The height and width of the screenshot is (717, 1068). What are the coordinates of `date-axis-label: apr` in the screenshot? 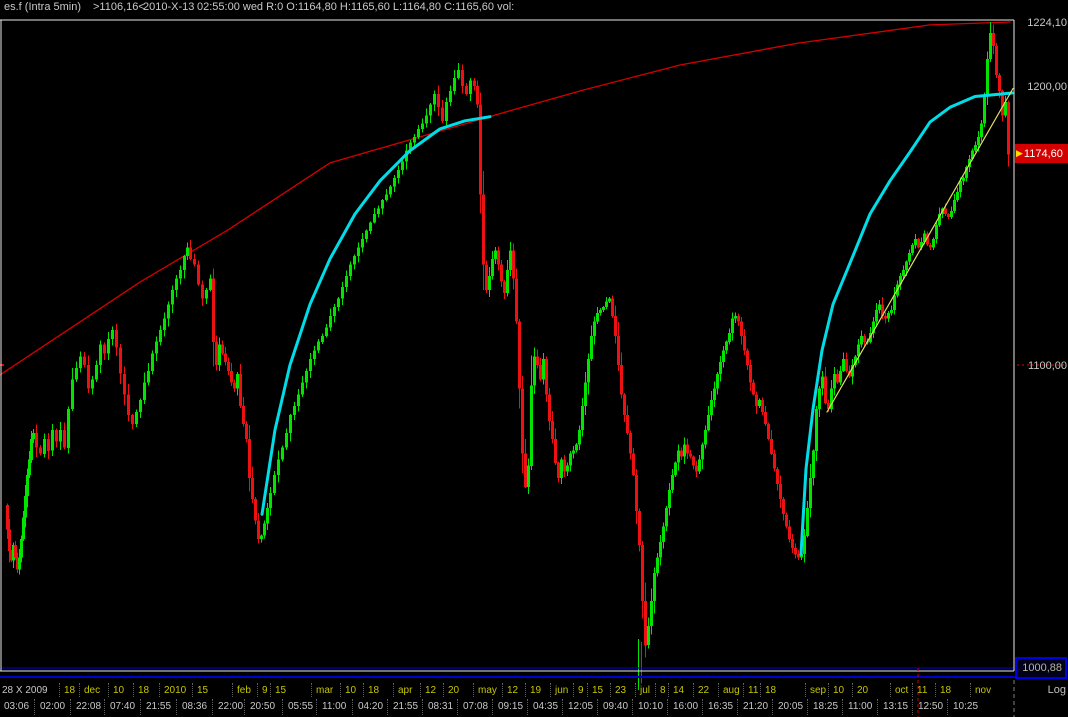 It's located at (405, 690).